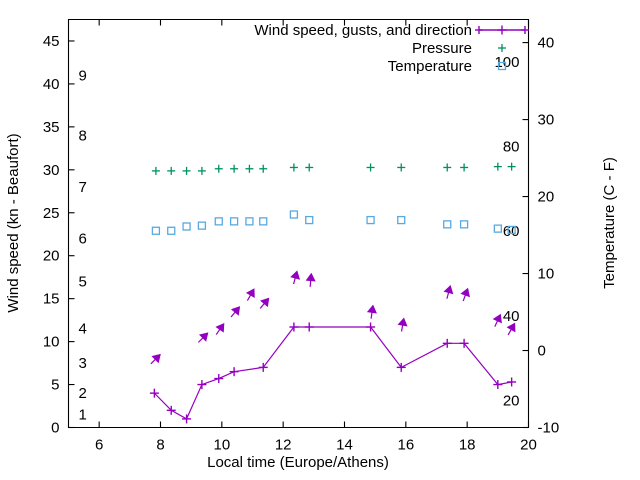 The image size is (640, 480). I want to click on y-tick-label: 0, so click(55, 428).